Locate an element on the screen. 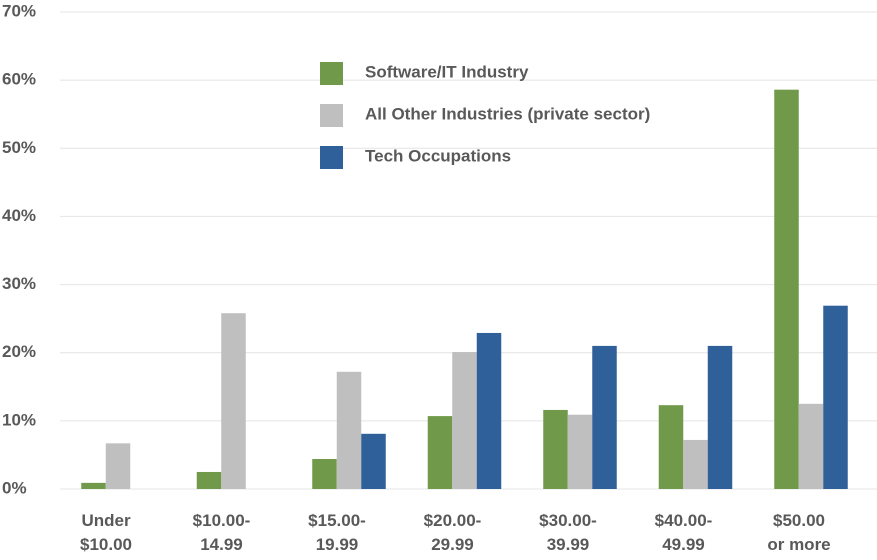 This screenshot has height=560, width=877. y-tick-label: 0% is located at coordinates (14, 487).